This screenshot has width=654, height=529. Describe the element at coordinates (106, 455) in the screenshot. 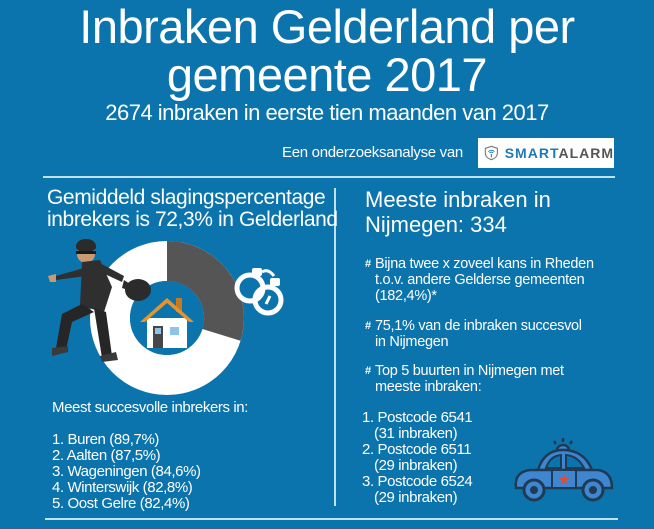

I see `list-item: 2. Aalten (87,5%)` at that location.